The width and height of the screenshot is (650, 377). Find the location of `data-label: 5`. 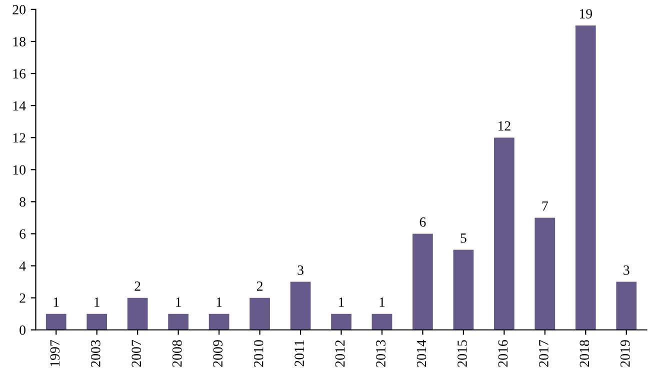

data-label: 5 is located at coordinates (463, 238).